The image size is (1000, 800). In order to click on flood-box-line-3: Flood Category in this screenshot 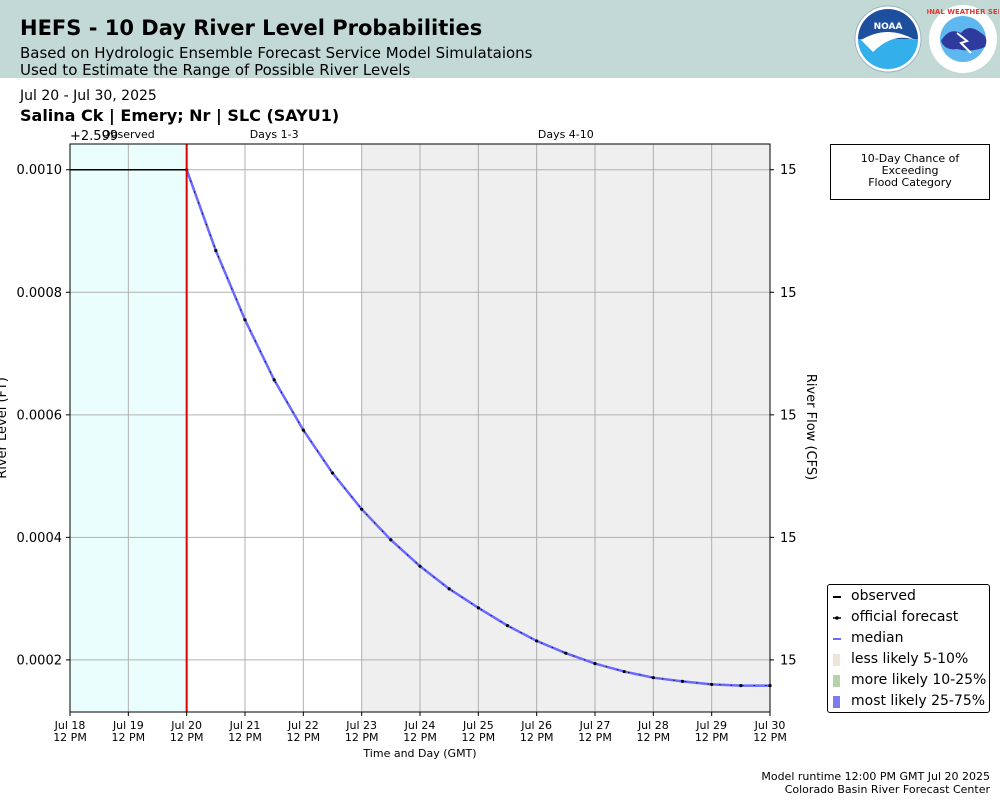, I will do `click(910, 182)`.